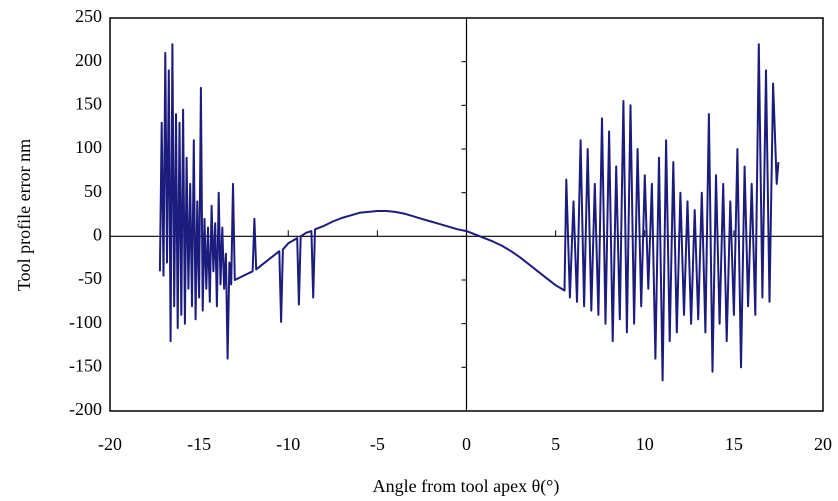 Image resolution: width=838 pixels, height=501 pixels. I want to click on y-tick-label: 100, so click(88, 147).